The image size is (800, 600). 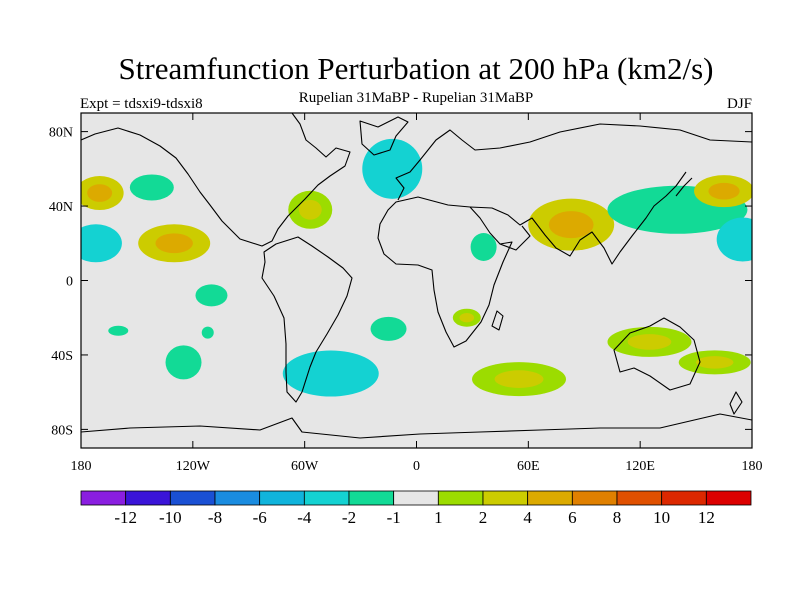 What do you see at coordinates (445, 272) in the screenshot?
I see `coastline-africa` at bounding box center [445, 272].